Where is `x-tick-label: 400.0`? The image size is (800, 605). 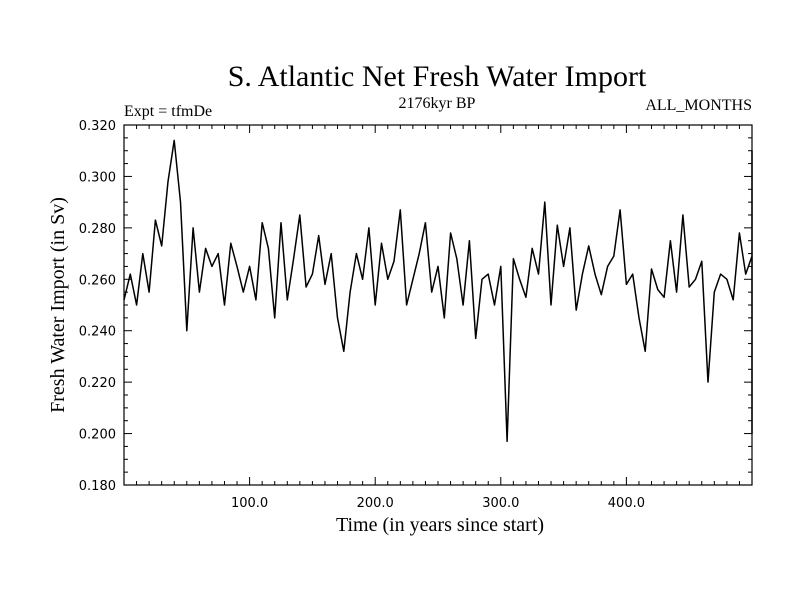
x-tick-label: 400.0 is located at coordinates (626, 503).